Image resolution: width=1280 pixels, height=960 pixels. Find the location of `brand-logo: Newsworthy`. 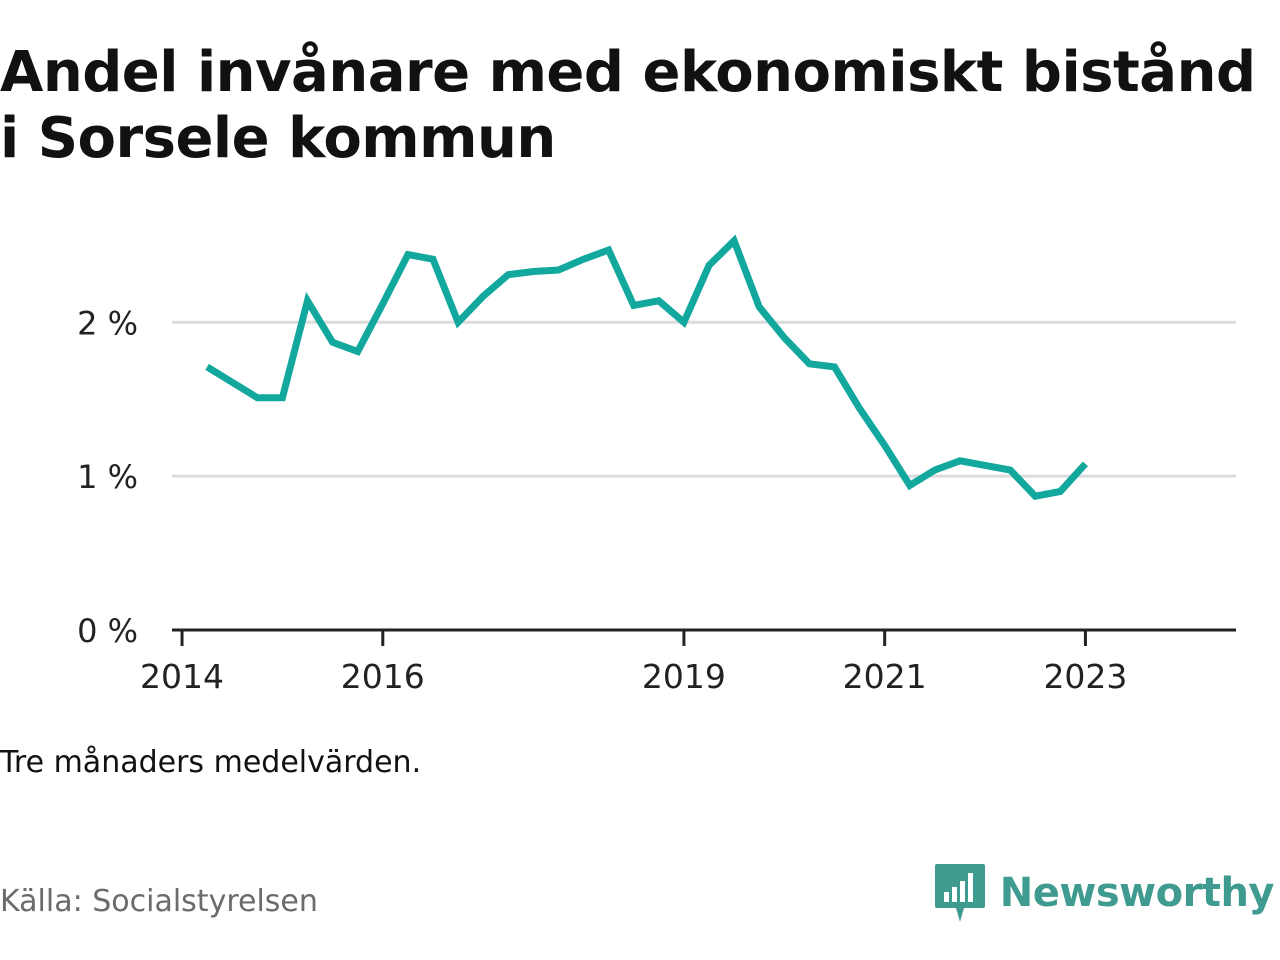

brand-logo: Newsworthy is located at coordinates (1104, 893).